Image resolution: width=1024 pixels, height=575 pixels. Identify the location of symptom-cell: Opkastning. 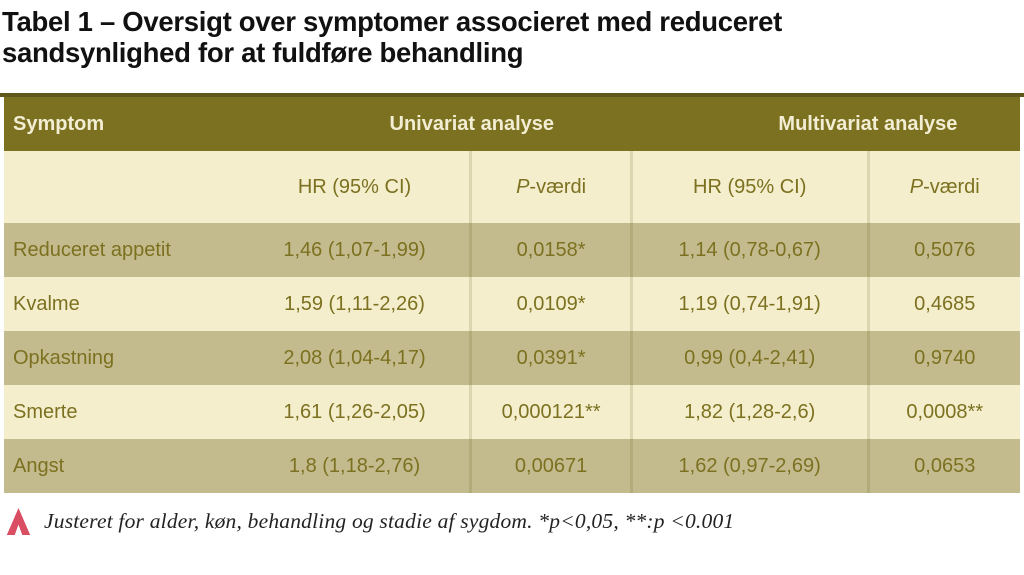
(64, 357).